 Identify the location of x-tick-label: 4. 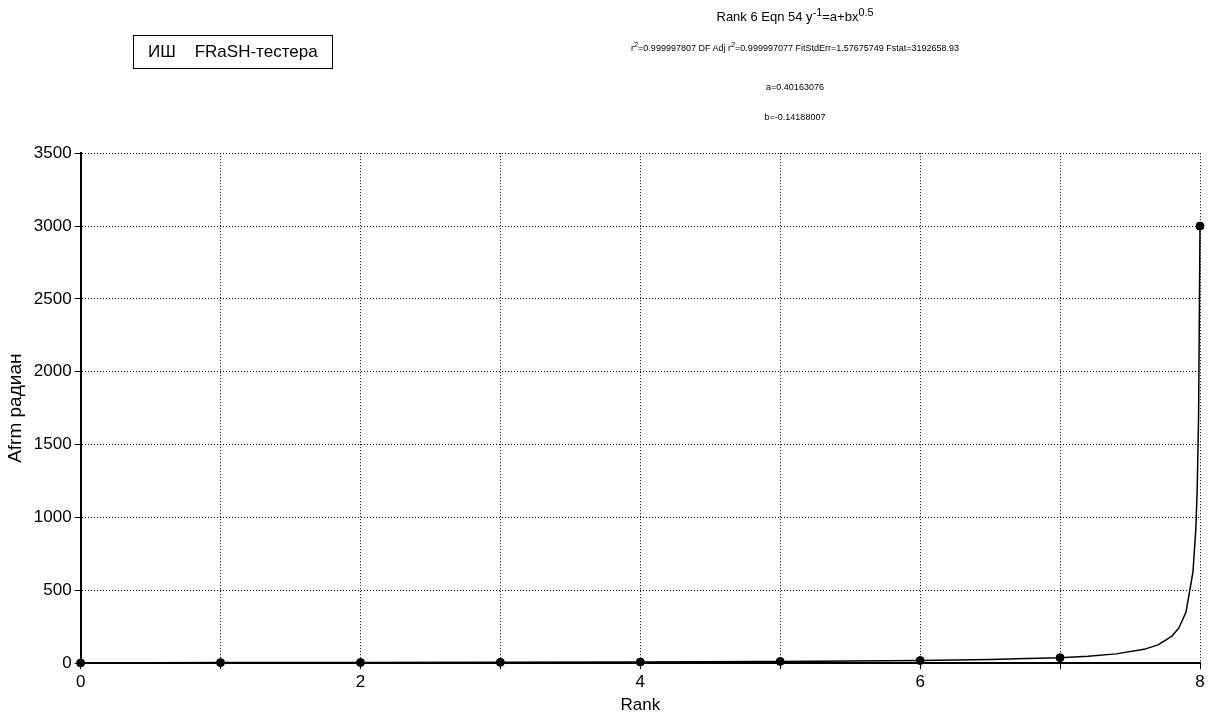
(640, 682).